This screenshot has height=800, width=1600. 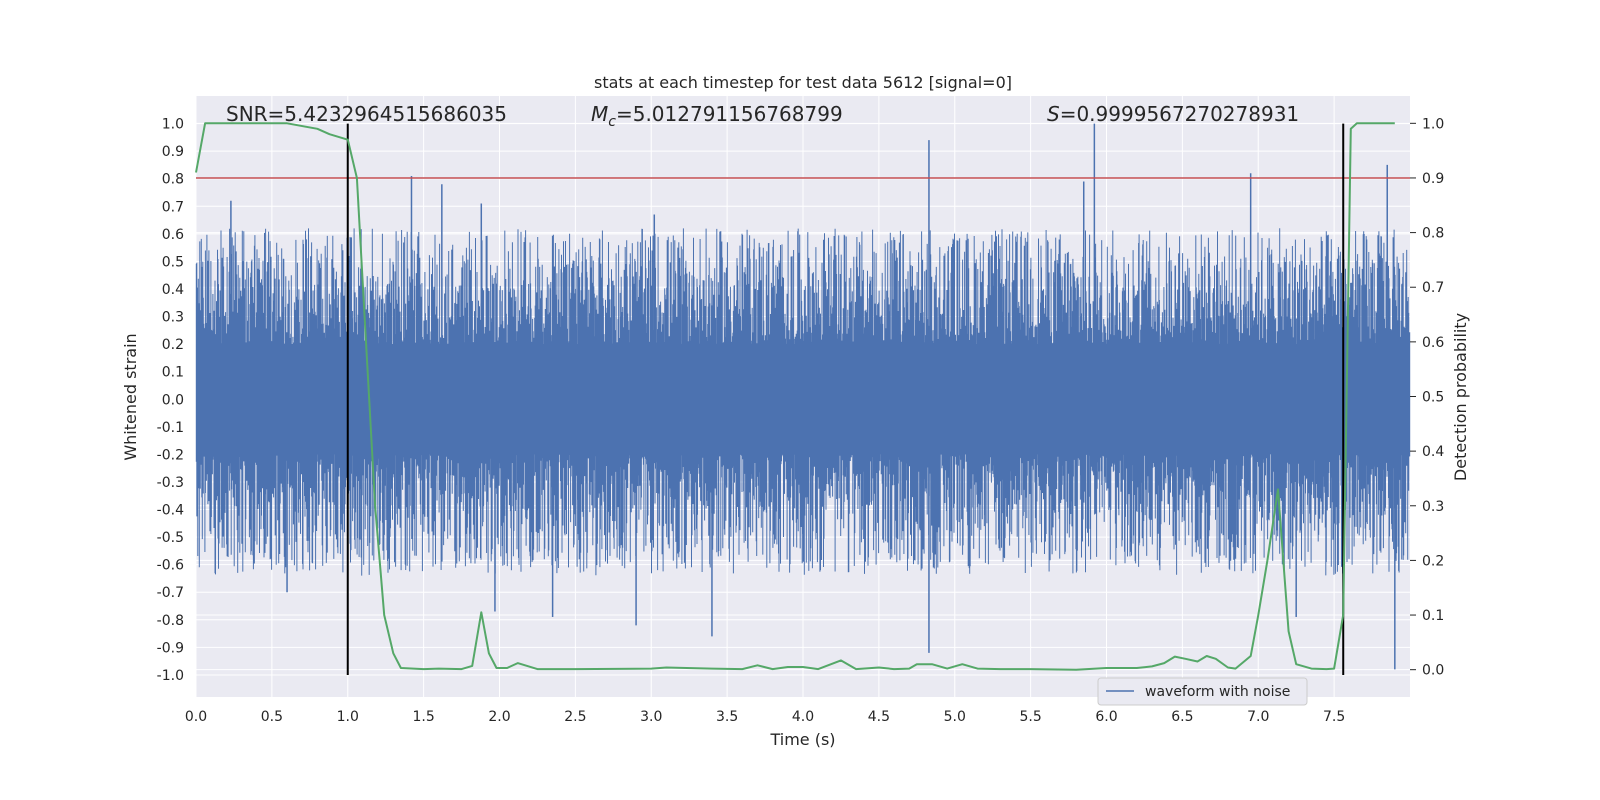 I want to click on x-tick-label: 4.5, so click(x=879, y=717).